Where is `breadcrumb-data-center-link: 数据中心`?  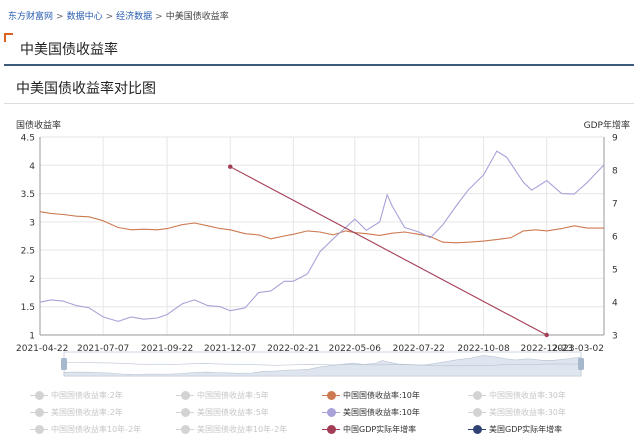 breadcrumb-data-center-link: 数据中心 is located at coordinates (84, 17).